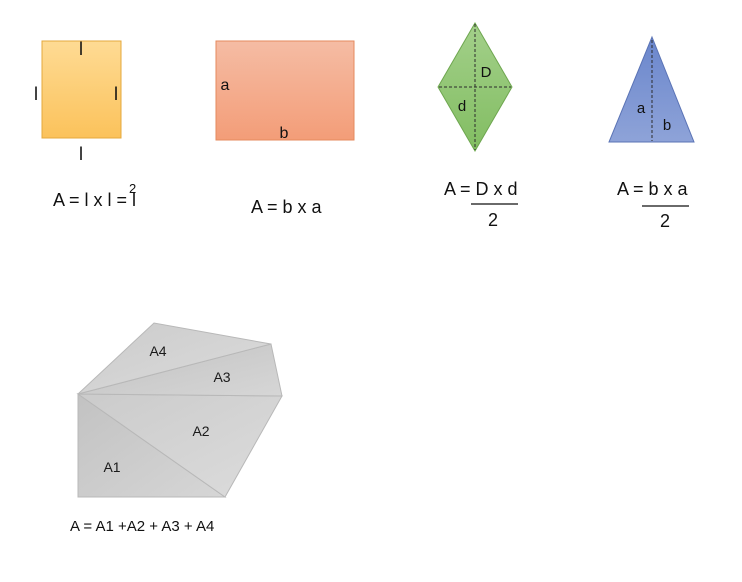 This screenshot has height=582, width=742. What do you see at coordinates (116, 94) in the screenshot?
I see `square-side-right-label: l` at bounding box center [116, 94].